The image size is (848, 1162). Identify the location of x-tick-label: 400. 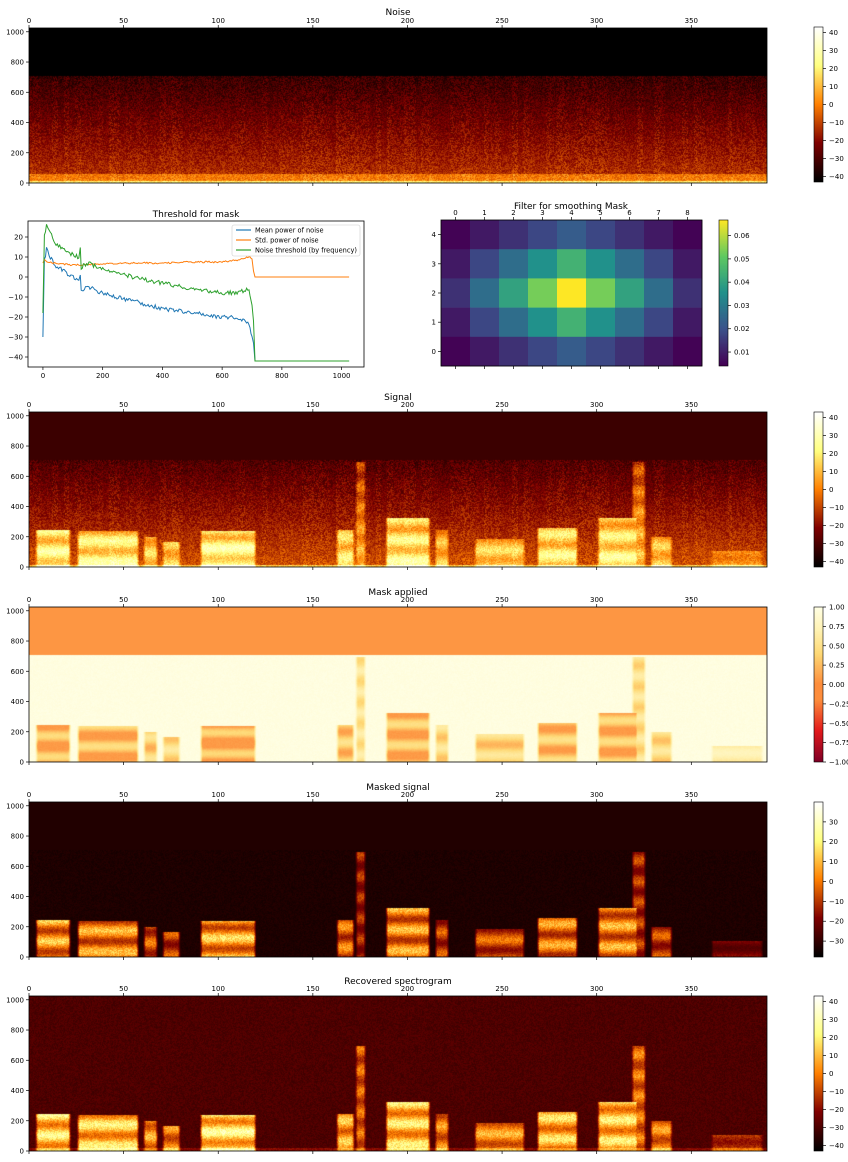
(162, 376).